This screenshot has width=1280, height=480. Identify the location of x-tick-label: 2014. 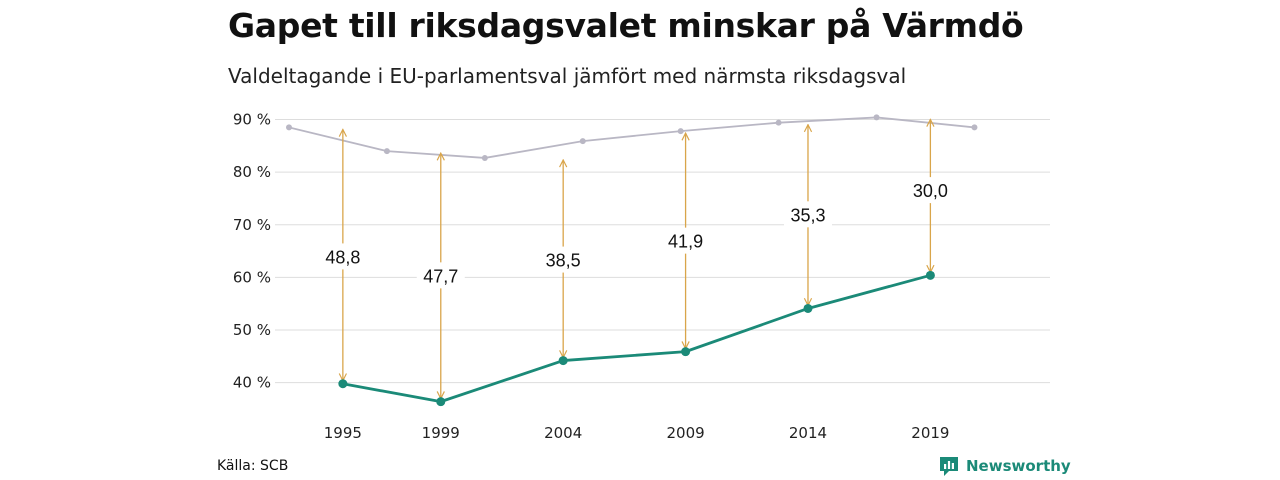
(808, 433).